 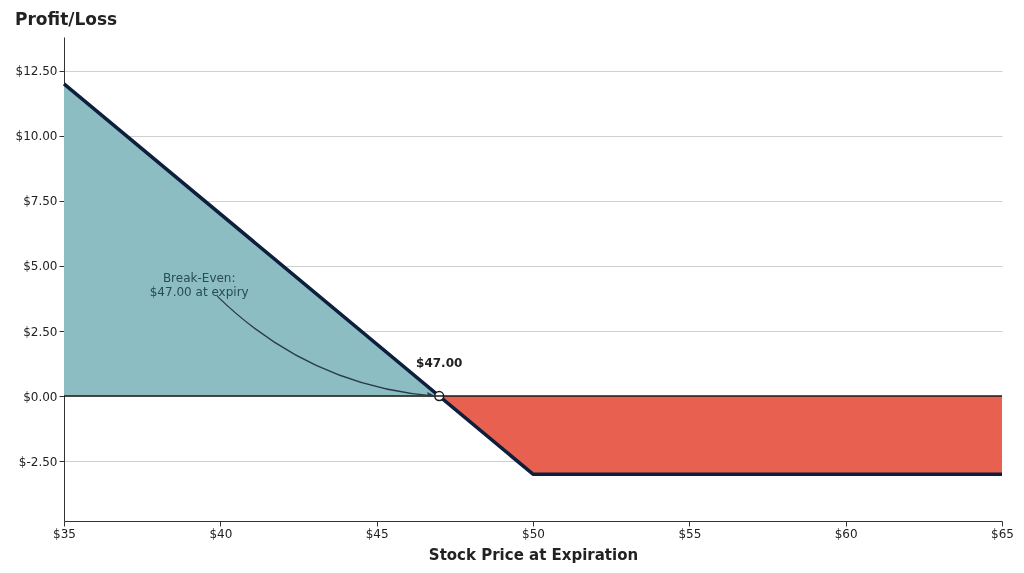 What do you see at coordinates (40, 396) in the screenshot?
I see `y-tick-label: $0.00` at bounding box center [40, 396].